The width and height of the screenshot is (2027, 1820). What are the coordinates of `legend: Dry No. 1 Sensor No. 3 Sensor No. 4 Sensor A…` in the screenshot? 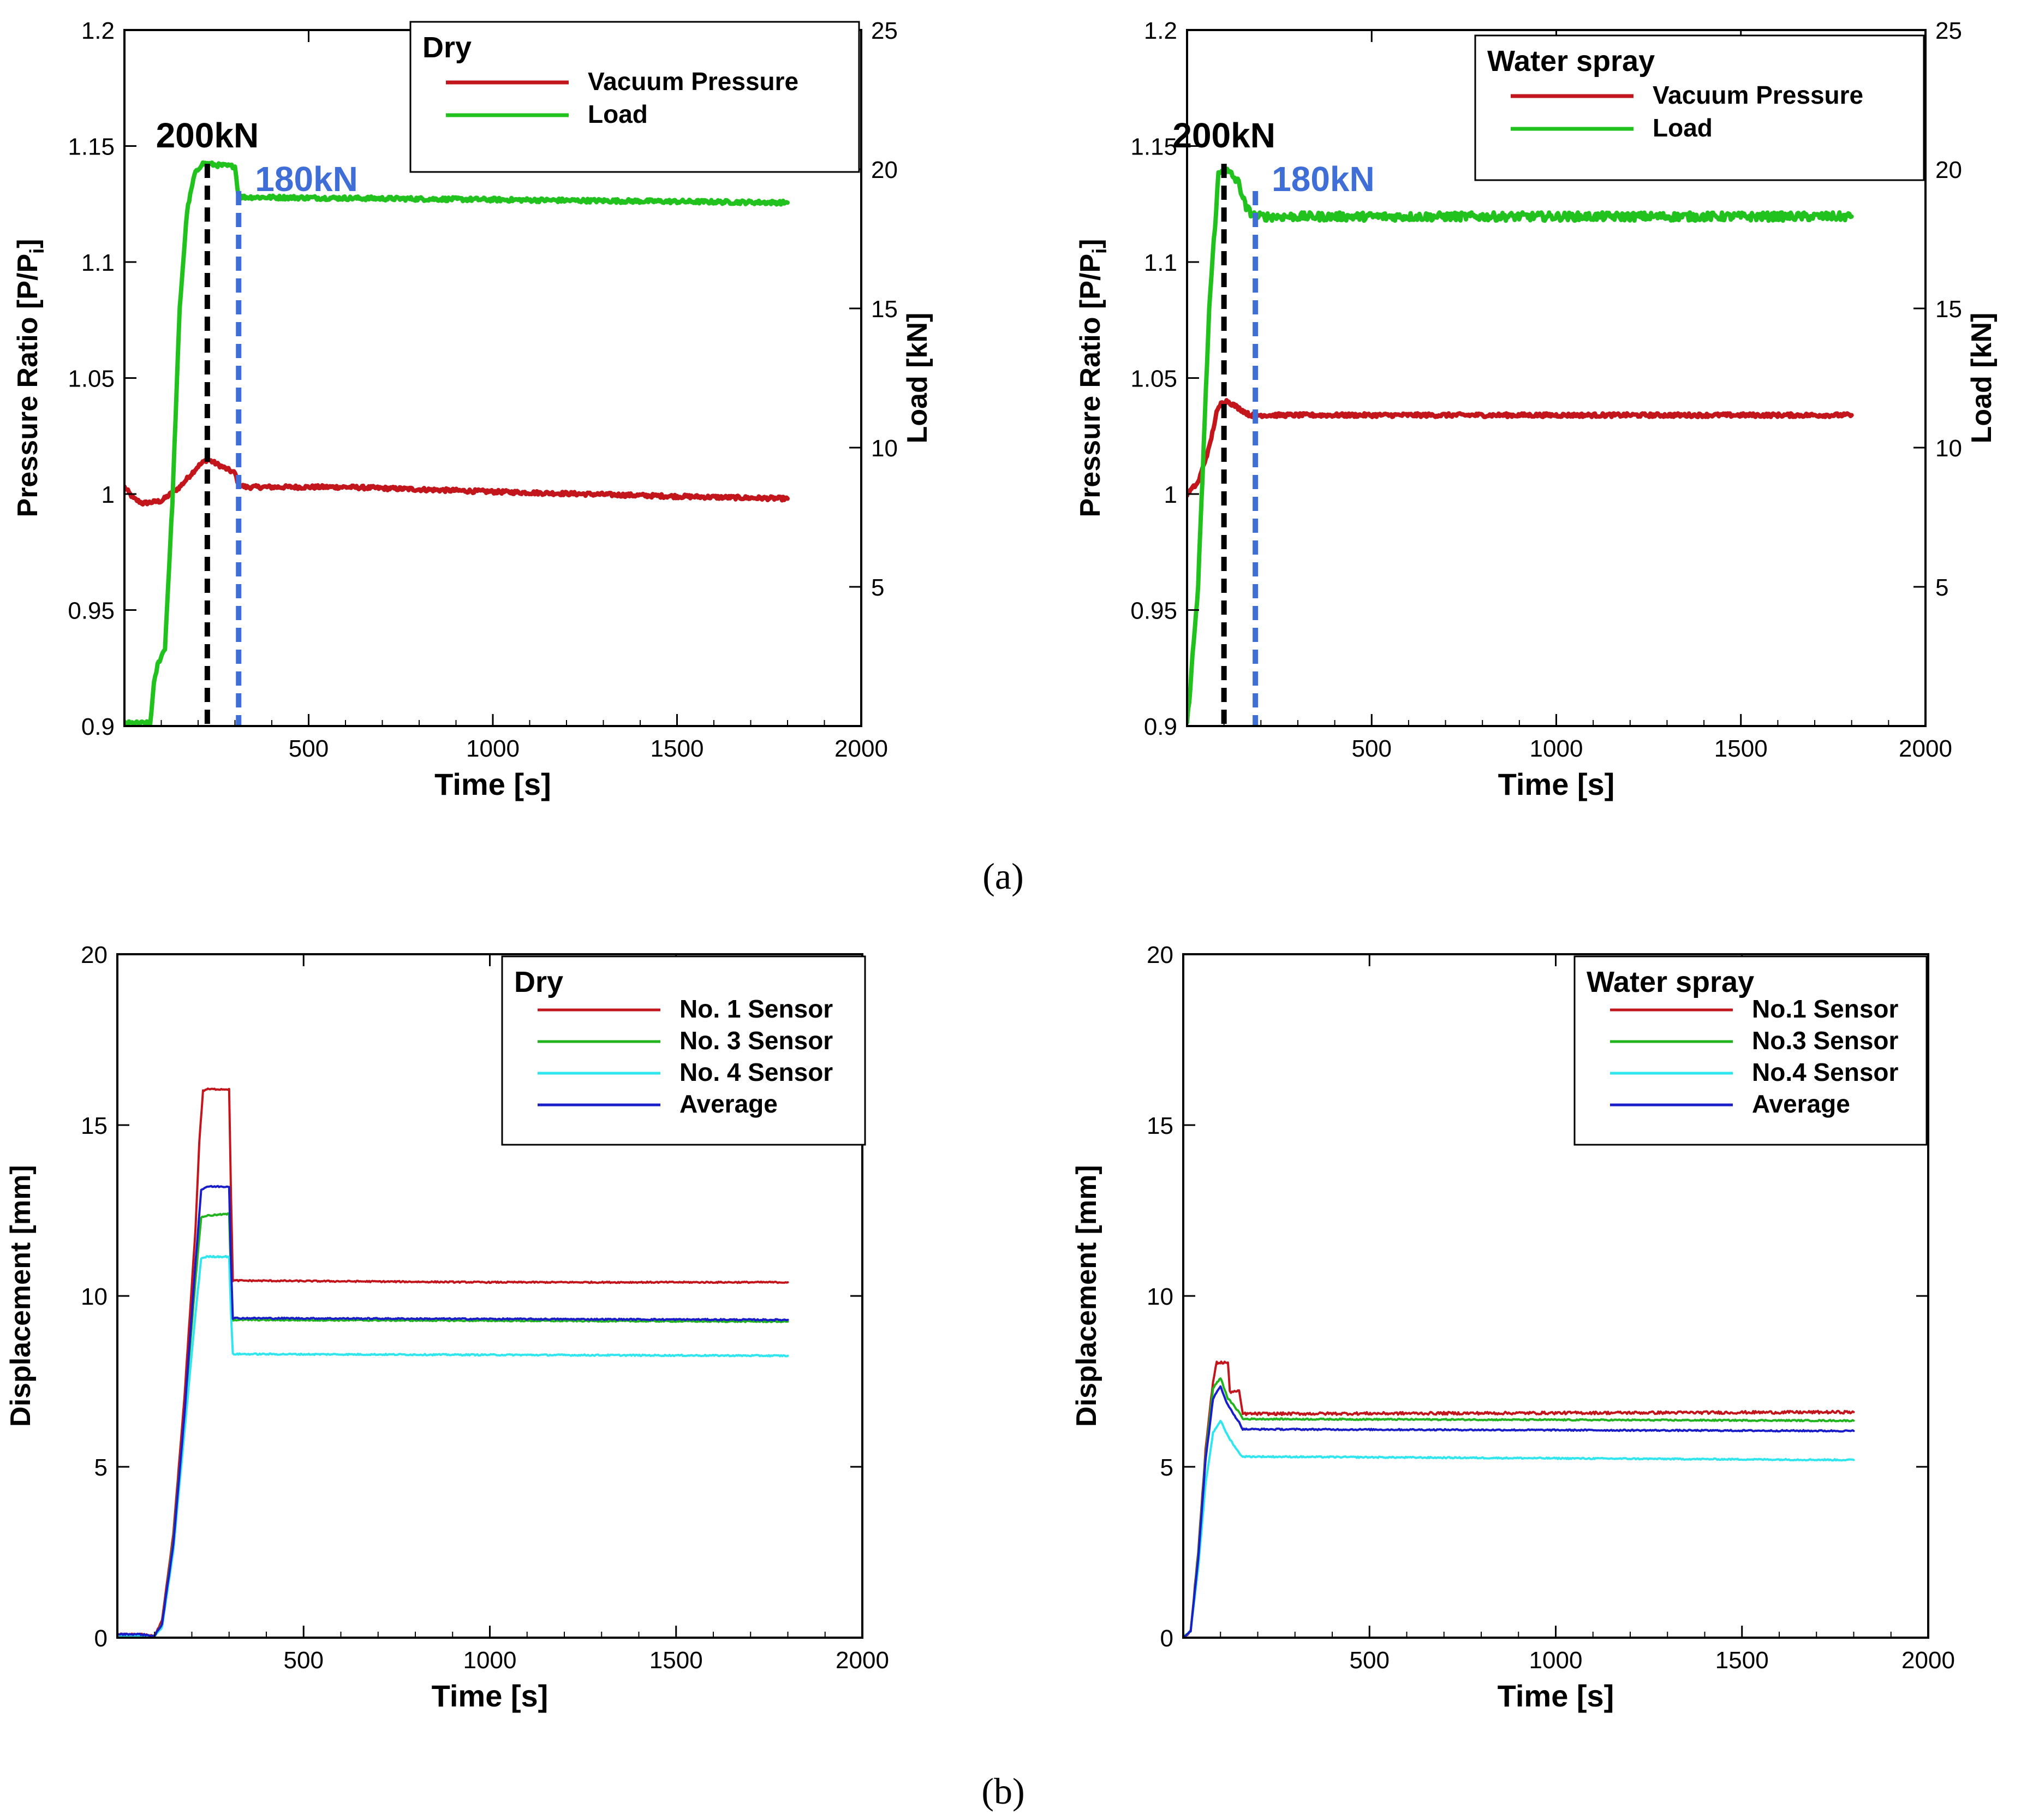 It's located at (683, 1050).